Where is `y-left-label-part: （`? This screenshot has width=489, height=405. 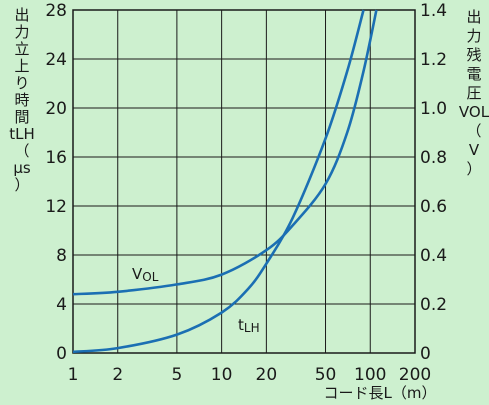
y-left-label-part: （ is located at coordinates (21, 151).